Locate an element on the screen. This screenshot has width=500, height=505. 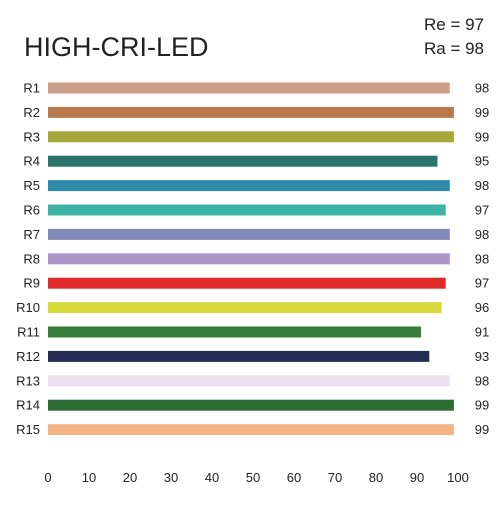
x-tick-label-90: 90 is located at coordinates (417, 477).